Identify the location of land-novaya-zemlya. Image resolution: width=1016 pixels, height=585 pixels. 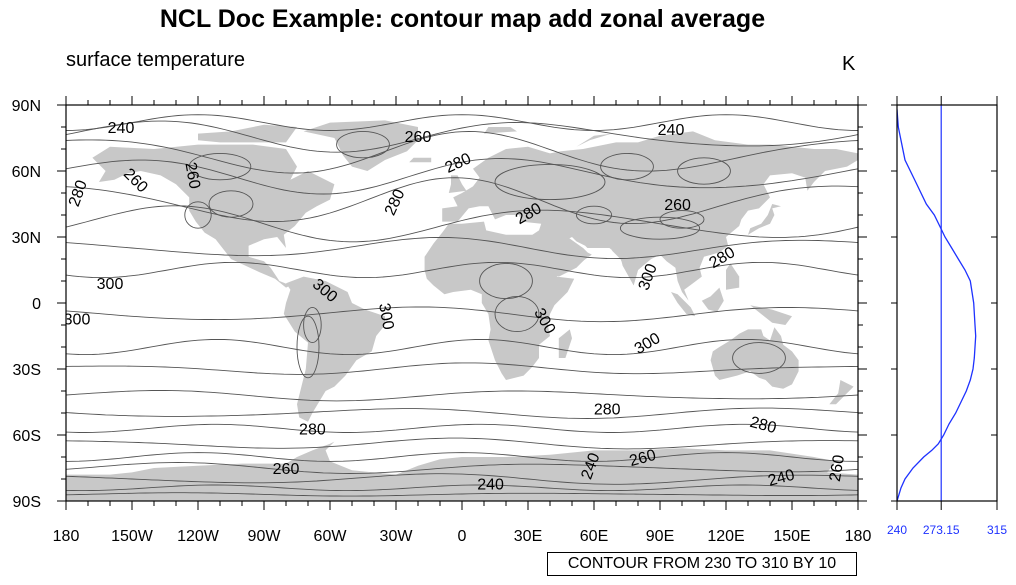
(594, 140).